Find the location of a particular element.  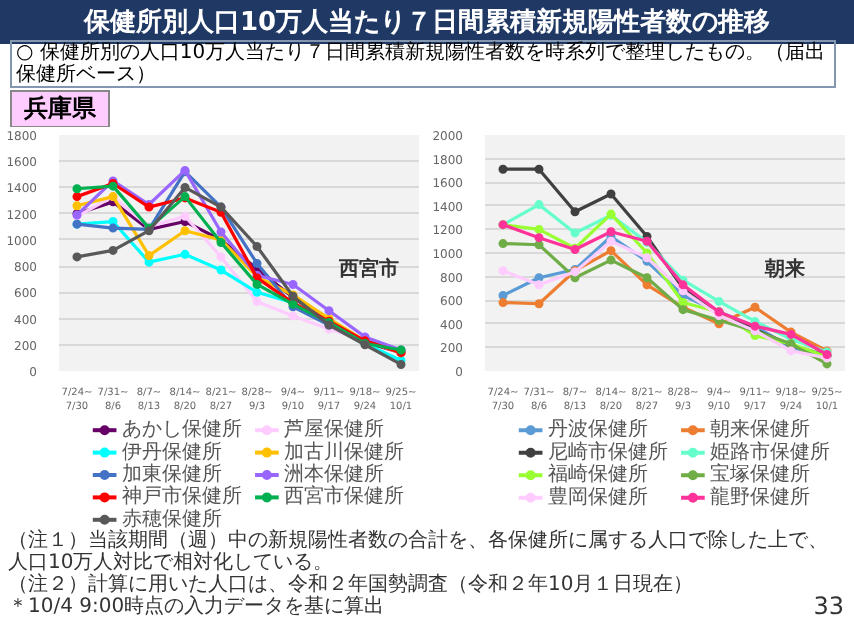

legend-label: 宝塚保健所 is located at coordinates (759, 474).